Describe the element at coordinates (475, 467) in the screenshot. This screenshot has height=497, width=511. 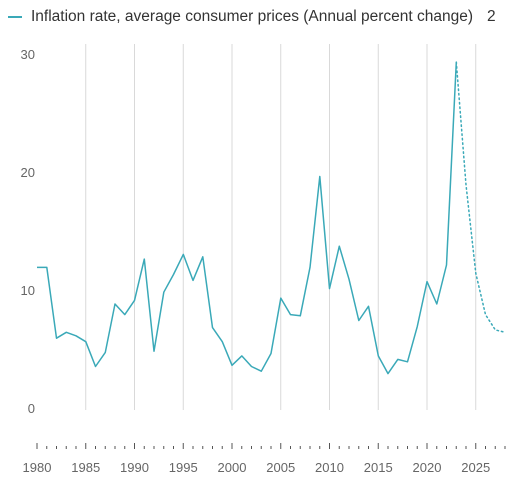
I see `x-tick-label-2025: 2025` at that location.